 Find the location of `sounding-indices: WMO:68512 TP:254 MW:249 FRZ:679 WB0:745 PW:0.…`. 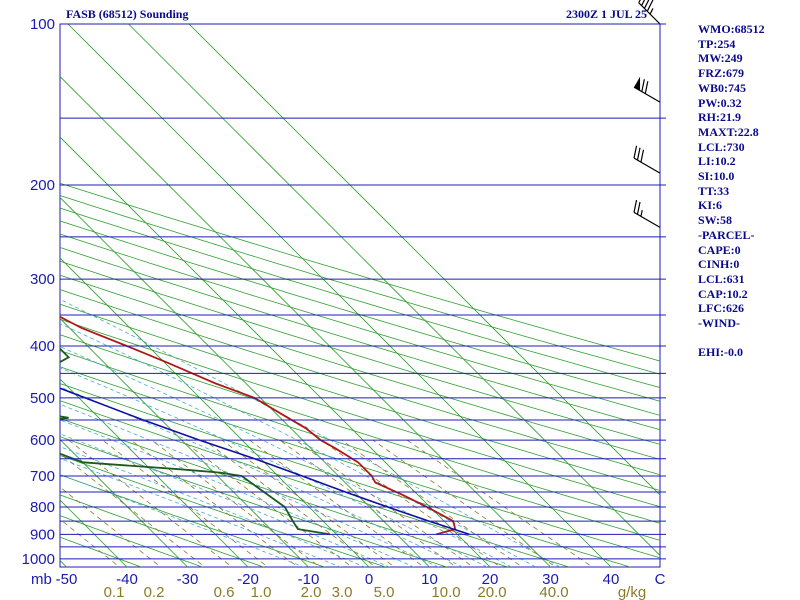

sounding-indices: WMO:68512 TP:254 MW:249 FRZ:679 WB0:745 PW:0.… is located at coordinates (731, 191).